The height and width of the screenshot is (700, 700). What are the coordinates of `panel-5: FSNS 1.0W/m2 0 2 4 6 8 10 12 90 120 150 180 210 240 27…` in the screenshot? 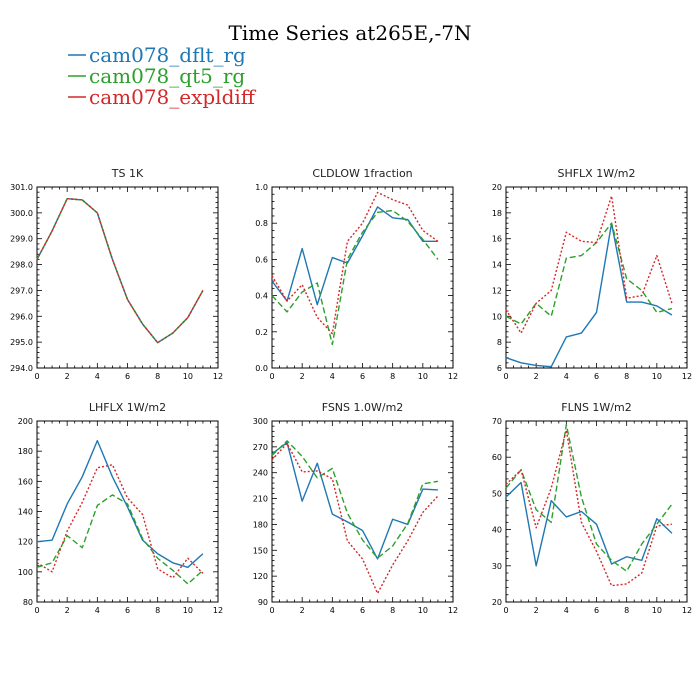 It's located at (355, 508).